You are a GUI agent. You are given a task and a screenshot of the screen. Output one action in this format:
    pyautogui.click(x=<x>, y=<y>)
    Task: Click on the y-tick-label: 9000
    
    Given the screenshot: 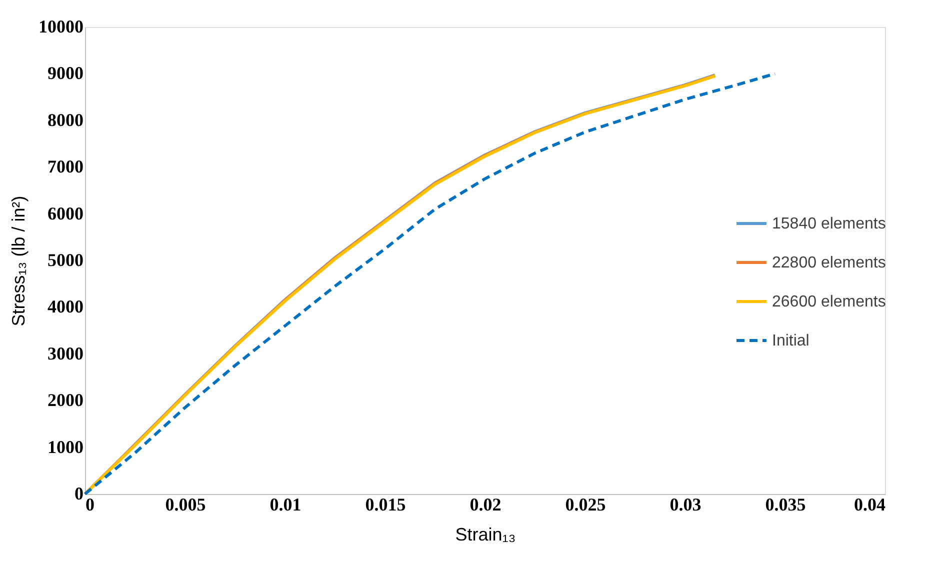 What is the action you would take?
    pyautogui.click(x=66, y=73)
    